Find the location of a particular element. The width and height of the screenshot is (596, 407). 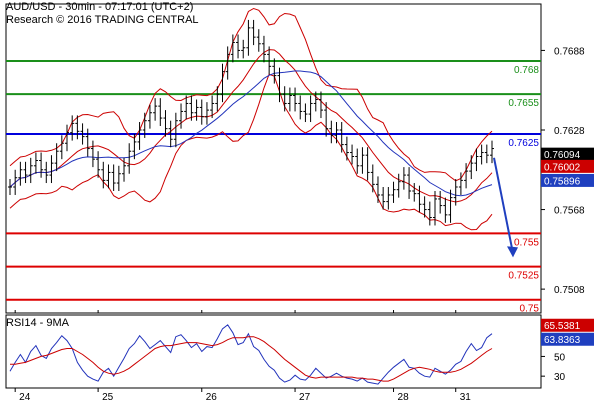

rsi-tag-label: 63.8363 is located at coordinates (562, 340).